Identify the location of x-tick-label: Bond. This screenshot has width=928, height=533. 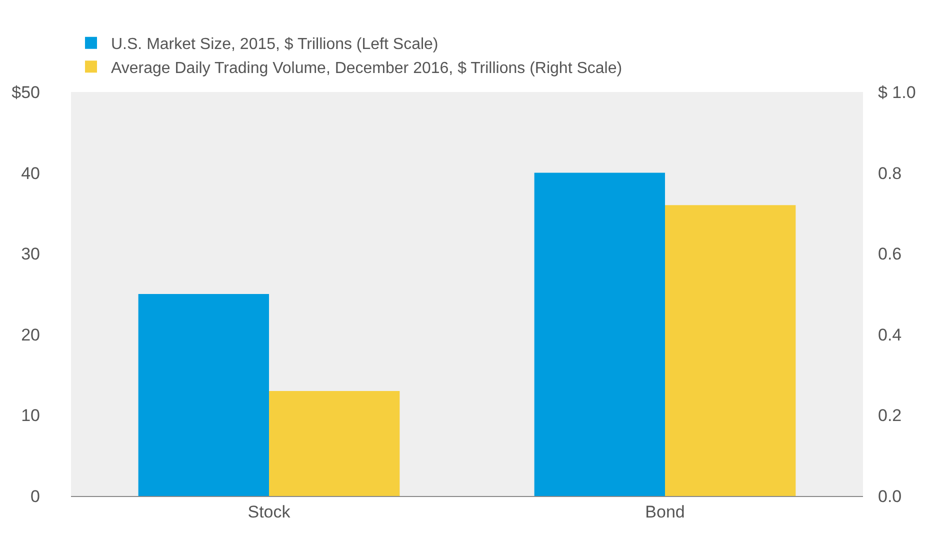
(665, 512).